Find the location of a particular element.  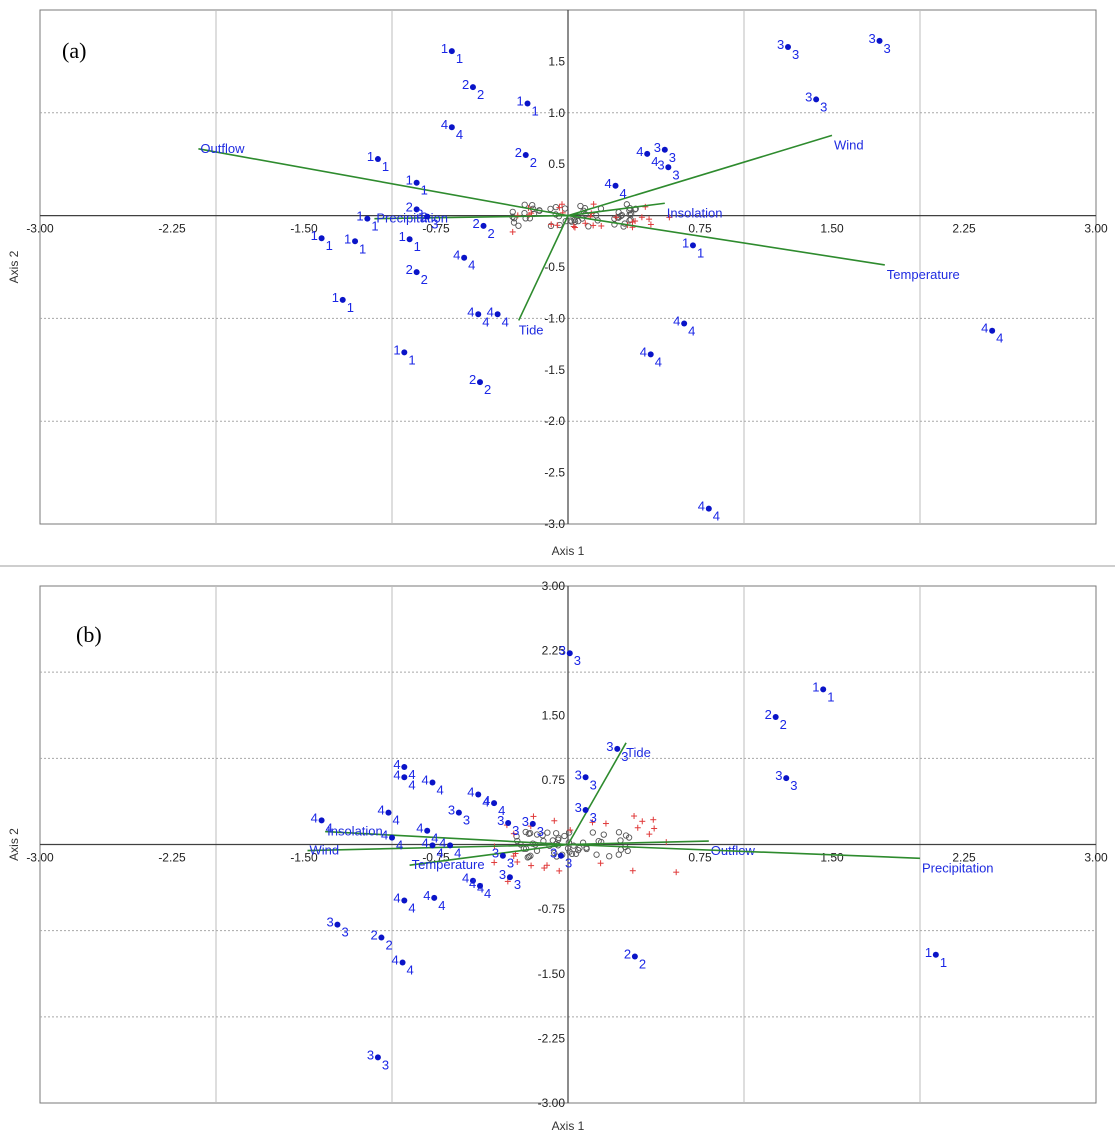

vector-label-insolation: Insolation is located at coordinates (695, 212).